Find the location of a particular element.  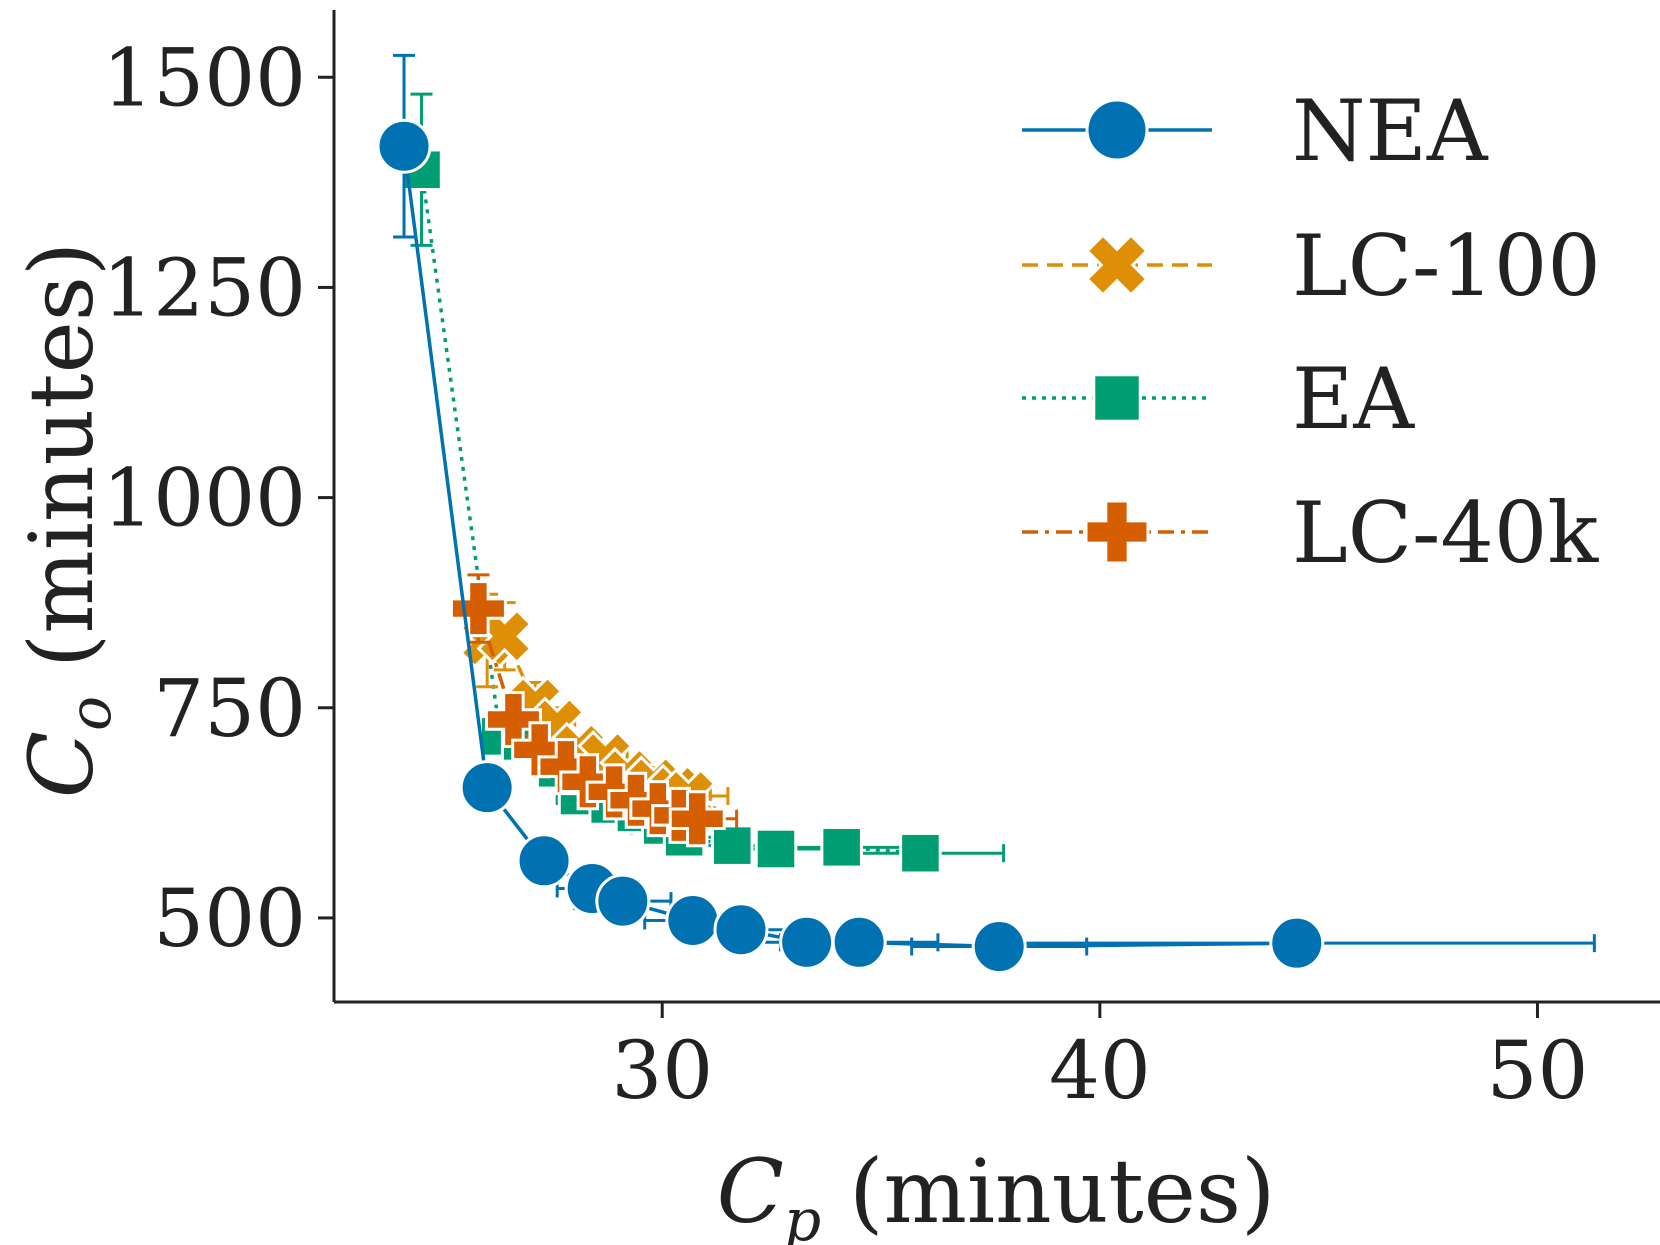

x-tick-label: 50 is located at coordinates (1538, 1070).